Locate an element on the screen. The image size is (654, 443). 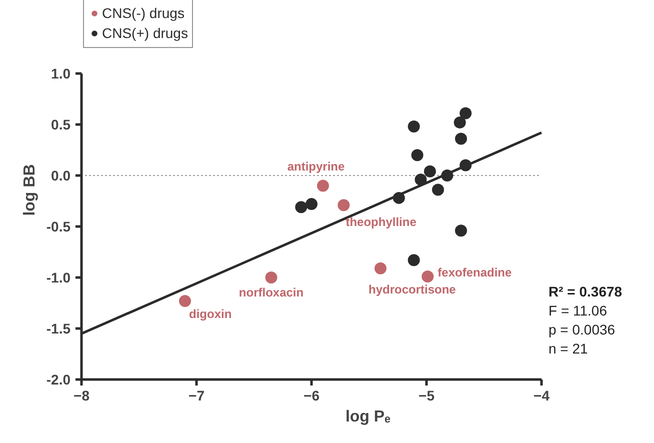
text: R² = 0.3678 is located at coordinates (585, 292).